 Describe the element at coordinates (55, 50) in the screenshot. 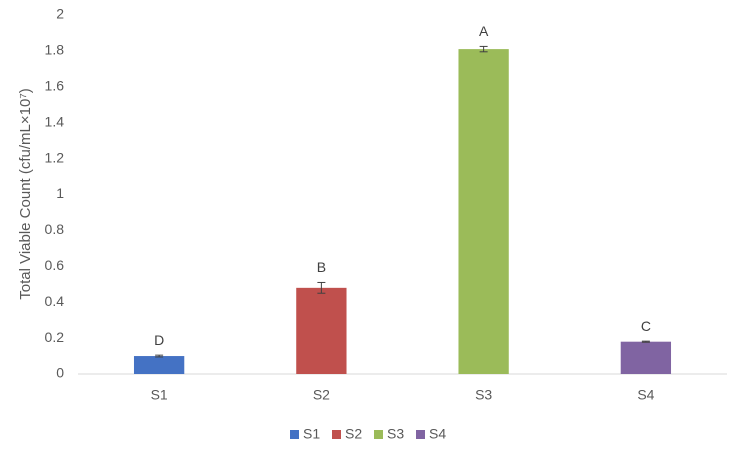

I see `y-tick-label: 1.8` at that location.